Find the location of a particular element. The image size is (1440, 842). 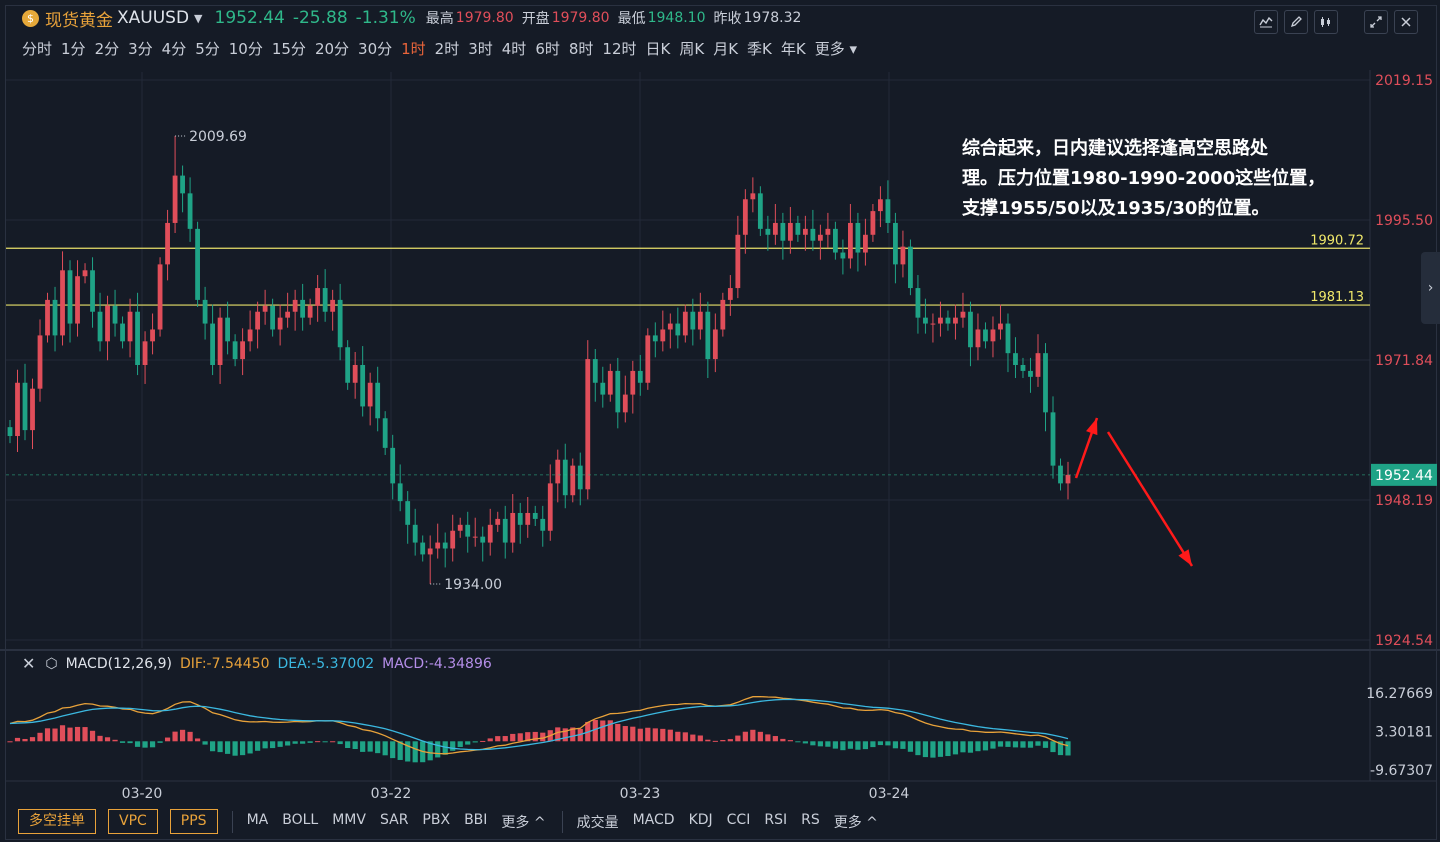

period-tab: 15分 is located at coordinates (288, 49).